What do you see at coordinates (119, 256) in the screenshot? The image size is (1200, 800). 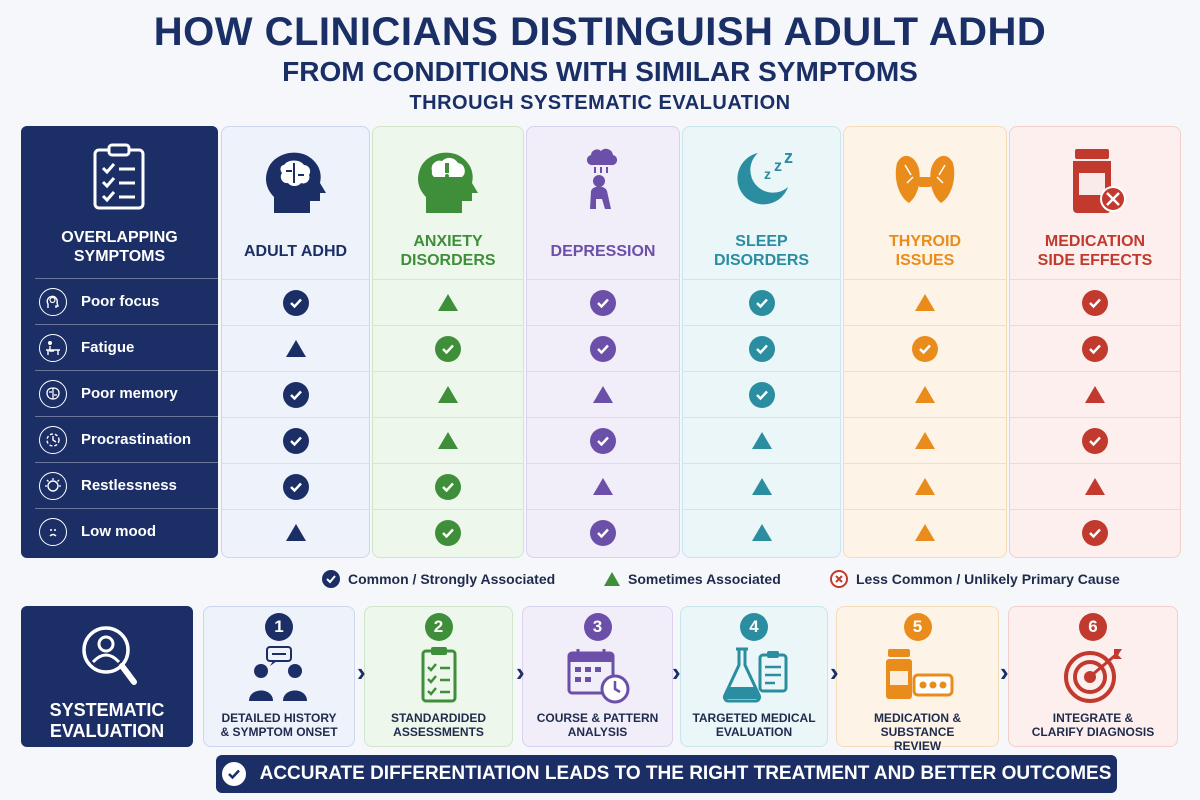 I see `symptoms-heading-line2: SYMPTOMS` at bounding box center [119, 256].